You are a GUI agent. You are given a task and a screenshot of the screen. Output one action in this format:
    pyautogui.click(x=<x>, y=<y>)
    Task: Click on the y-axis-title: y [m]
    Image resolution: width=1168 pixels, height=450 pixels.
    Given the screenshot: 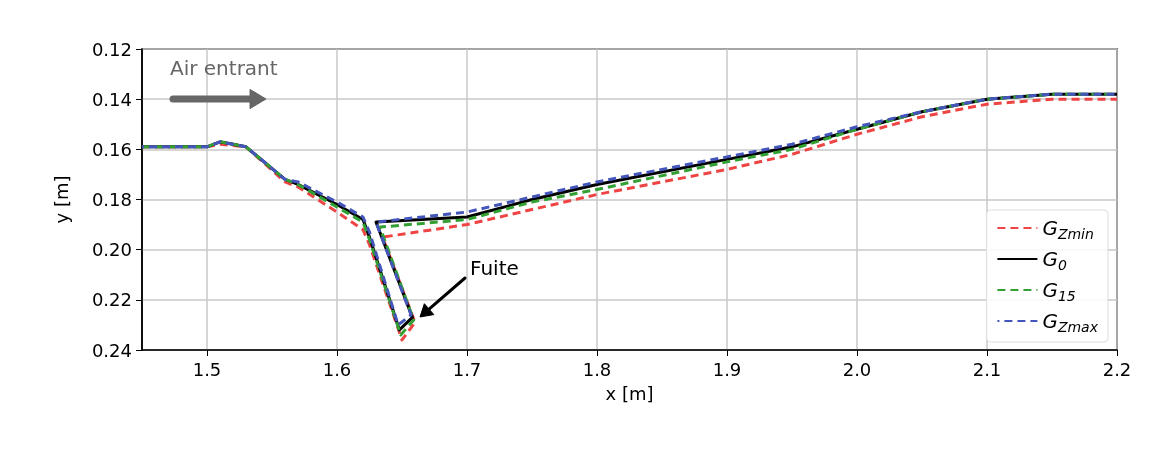 What is the action you would take?
    pyautogui.click(x=61, y=199)
    